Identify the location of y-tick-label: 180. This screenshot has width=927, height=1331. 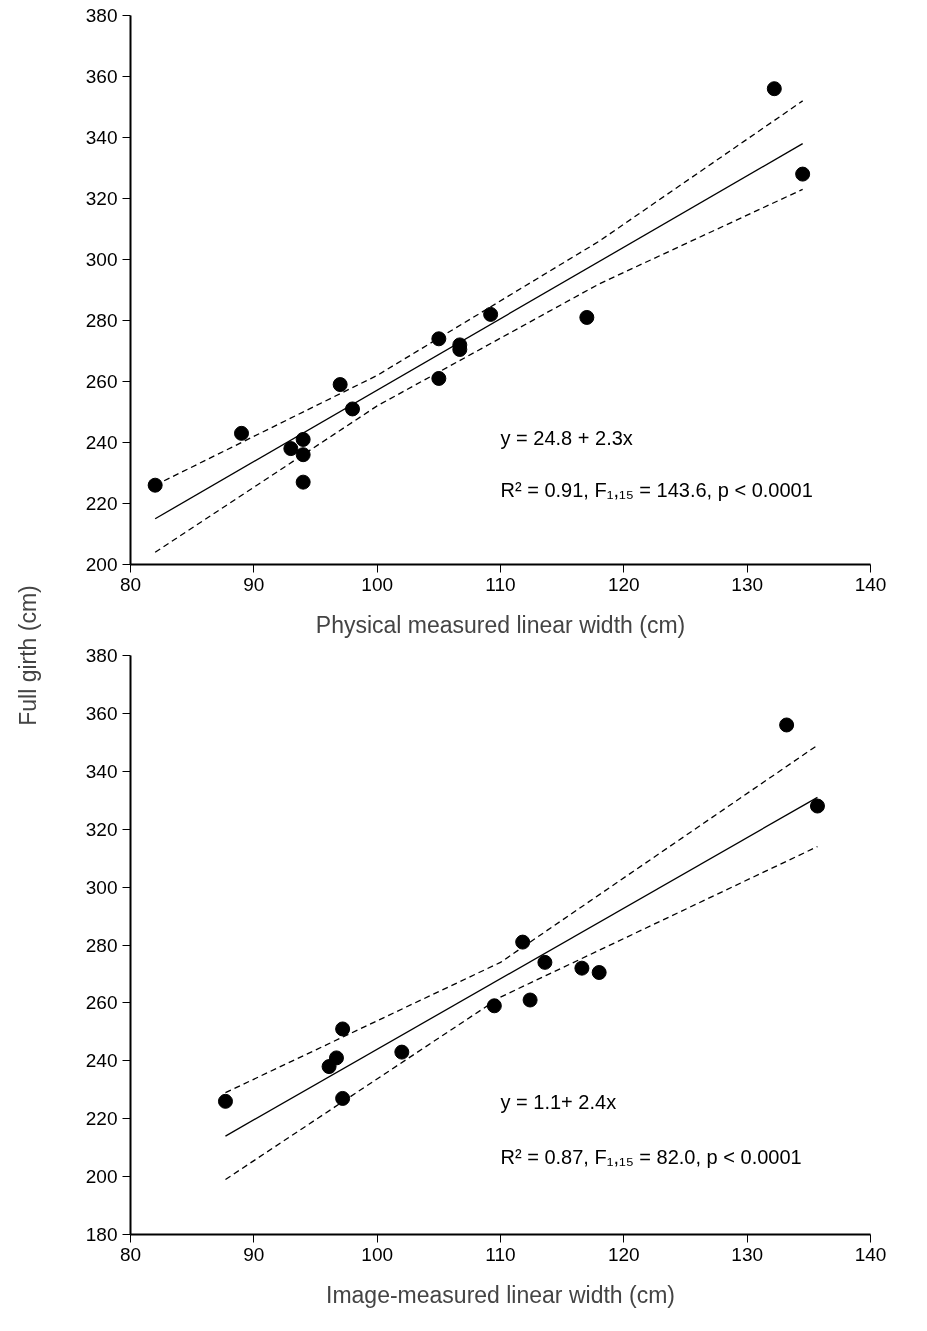
(101, 1234).